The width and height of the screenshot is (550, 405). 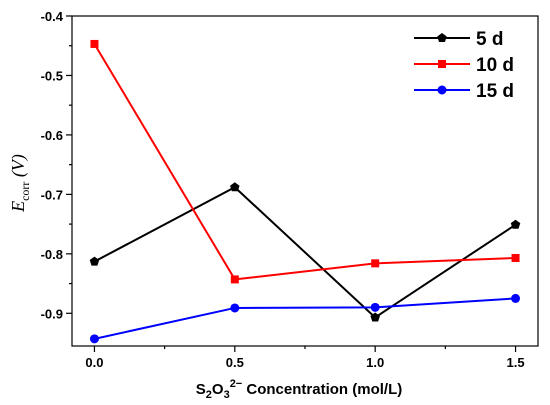 What do you see at coordinates (495, 65) in the screenshot?
I see `legend-label-10d: 10 d` at bounding box center [495, 65].